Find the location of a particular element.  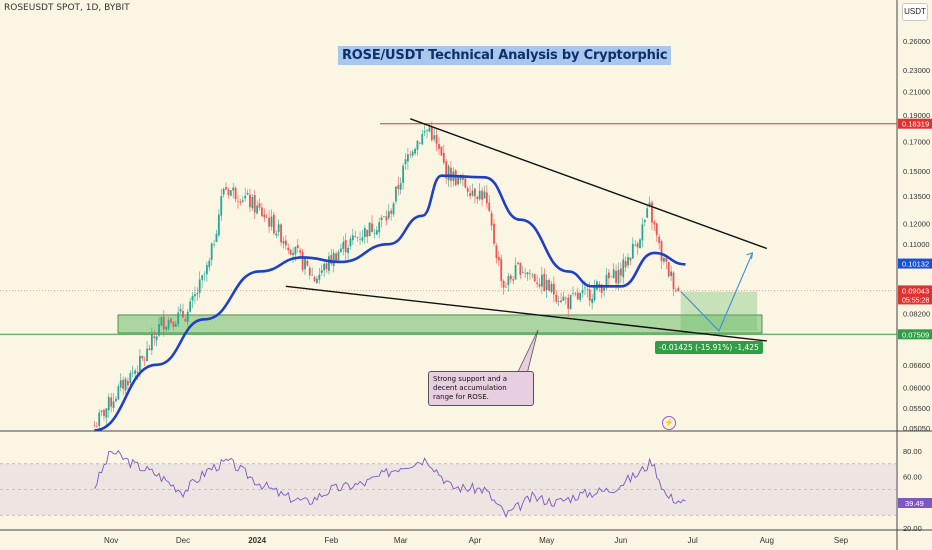

lightning-icon: ⚡ is located at coordinates (669, 423).